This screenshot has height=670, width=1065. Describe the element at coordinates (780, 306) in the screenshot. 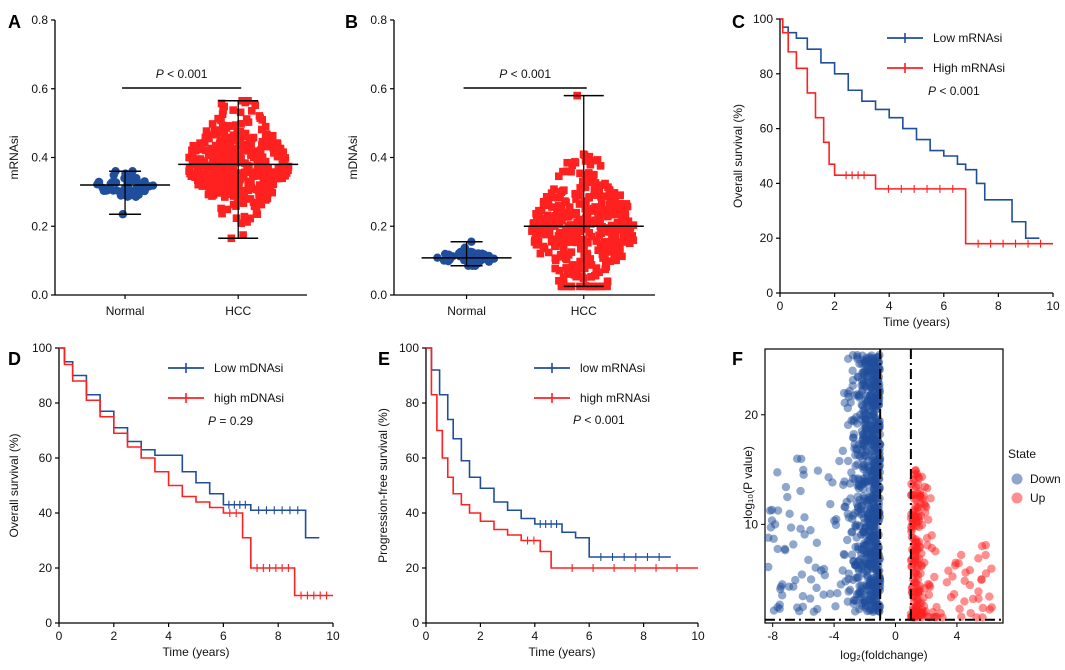

I see `x-tick-label: 0` at that location.